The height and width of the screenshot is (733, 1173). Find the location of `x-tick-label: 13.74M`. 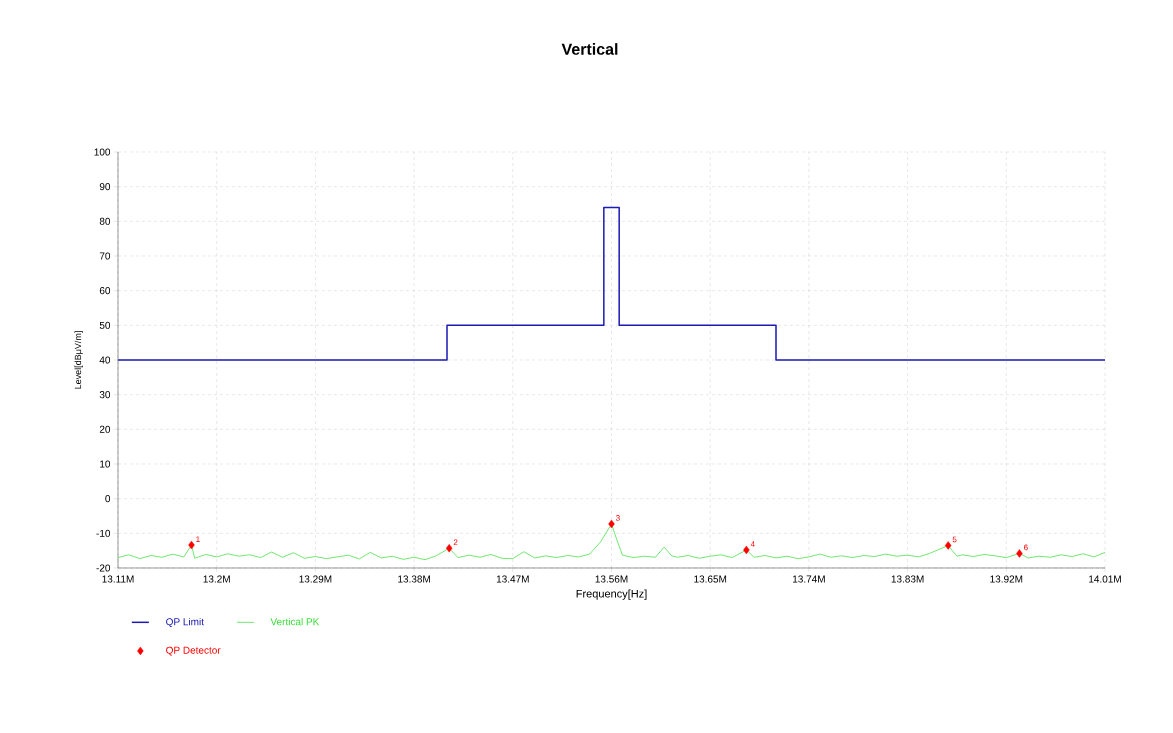

x-tick-label: 13.74M is located at coordinates (808, 579).